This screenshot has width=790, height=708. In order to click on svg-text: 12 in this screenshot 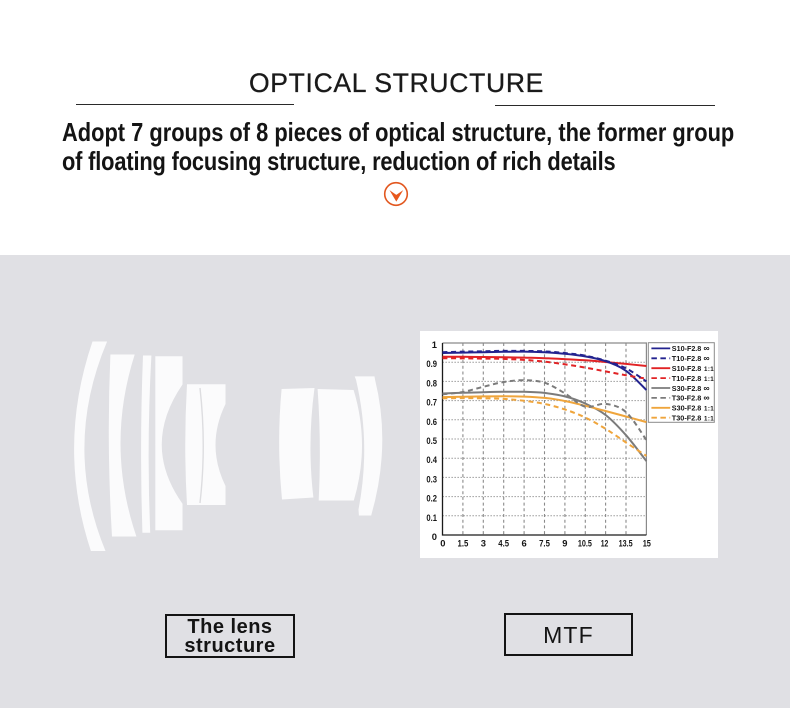, I will do `click(605, 543)`.